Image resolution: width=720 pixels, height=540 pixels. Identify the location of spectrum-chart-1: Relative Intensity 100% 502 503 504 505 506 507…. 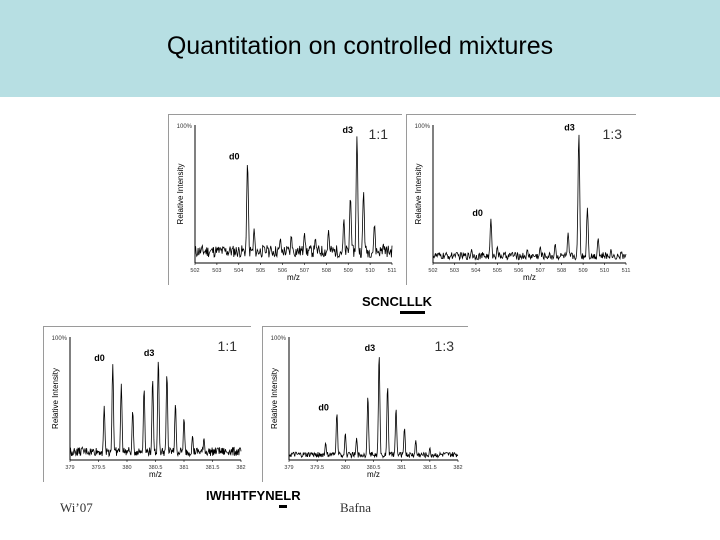
(286, 203).